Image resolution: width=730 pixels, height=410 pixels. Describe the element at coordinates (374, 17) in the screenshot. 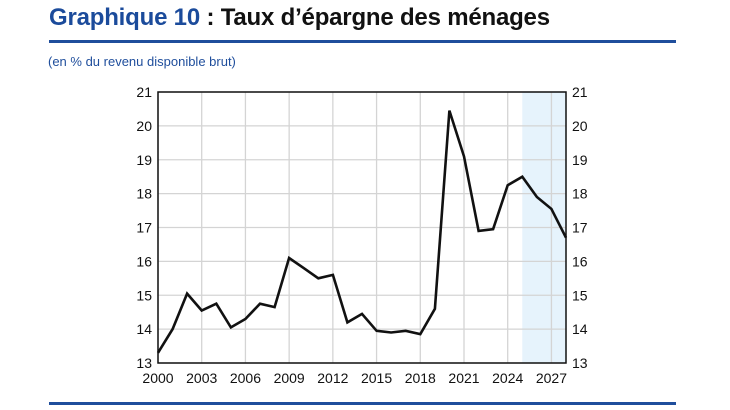

I see `chart-title-text: : Taux d’épargne des ménages` at that location.